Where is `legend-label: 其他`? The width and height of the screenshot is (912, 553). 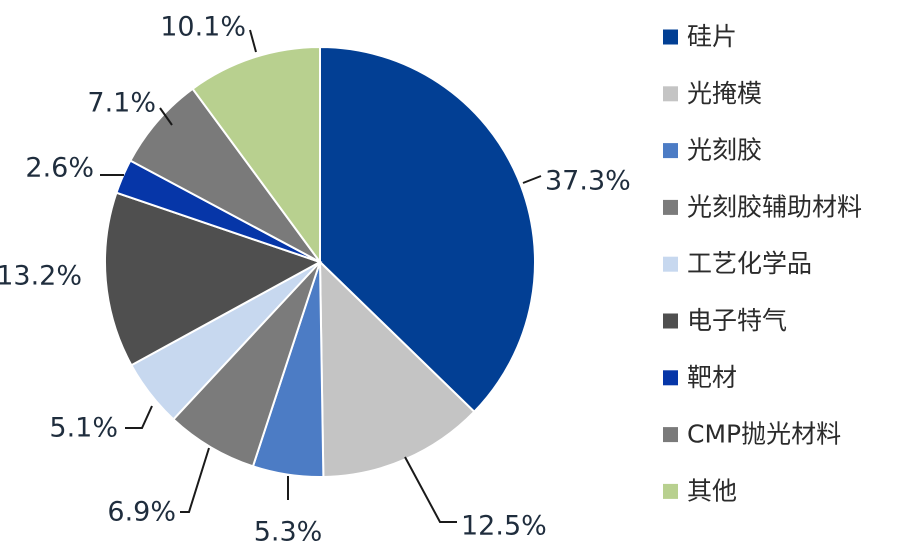 legend-label: 其他 is located at coordinates (712, 490).